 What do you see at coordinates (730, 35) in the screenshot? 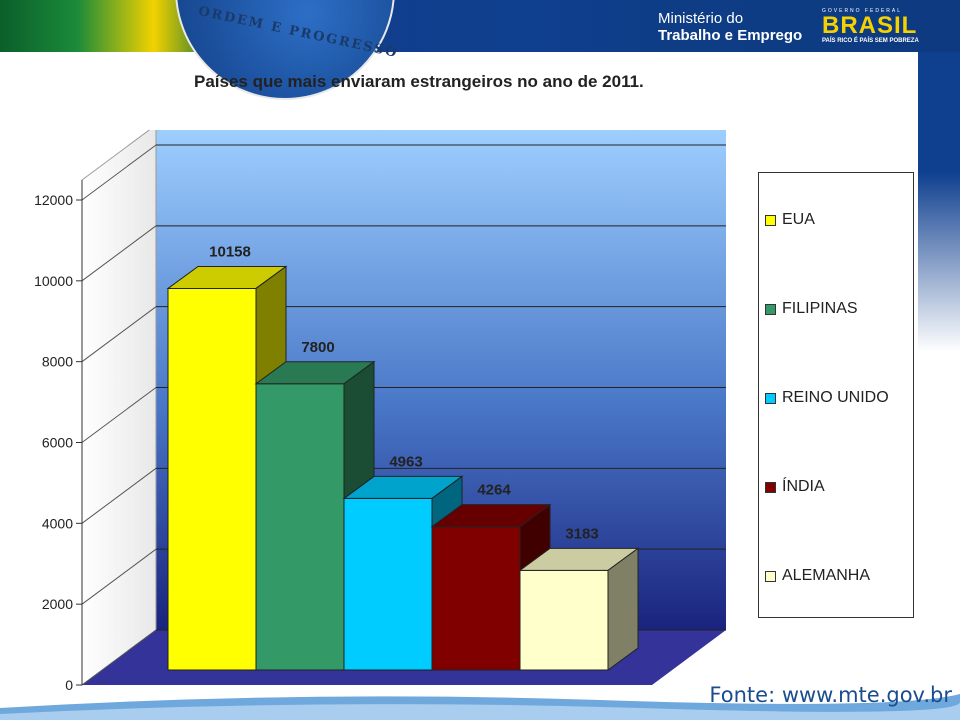
I see `ministry-line2: Trabalho e Emprego` at bounding box center [730, 35].